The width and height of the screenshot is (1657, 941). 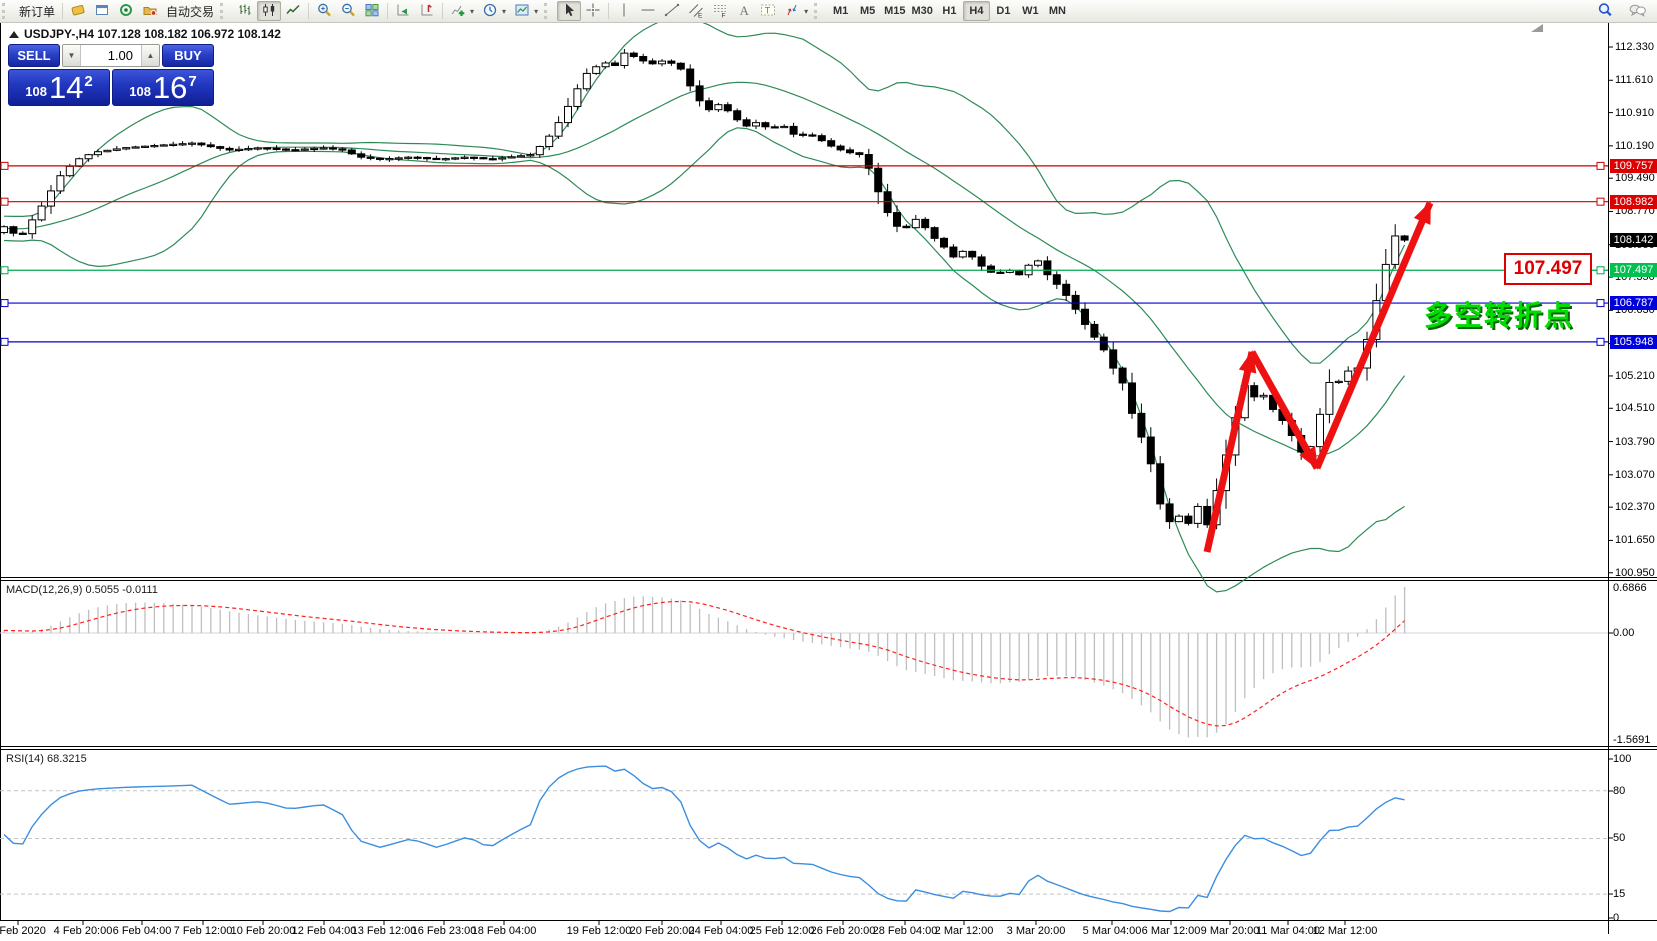 I want to click on text-label-icon: T, so click(x=768, y=11).